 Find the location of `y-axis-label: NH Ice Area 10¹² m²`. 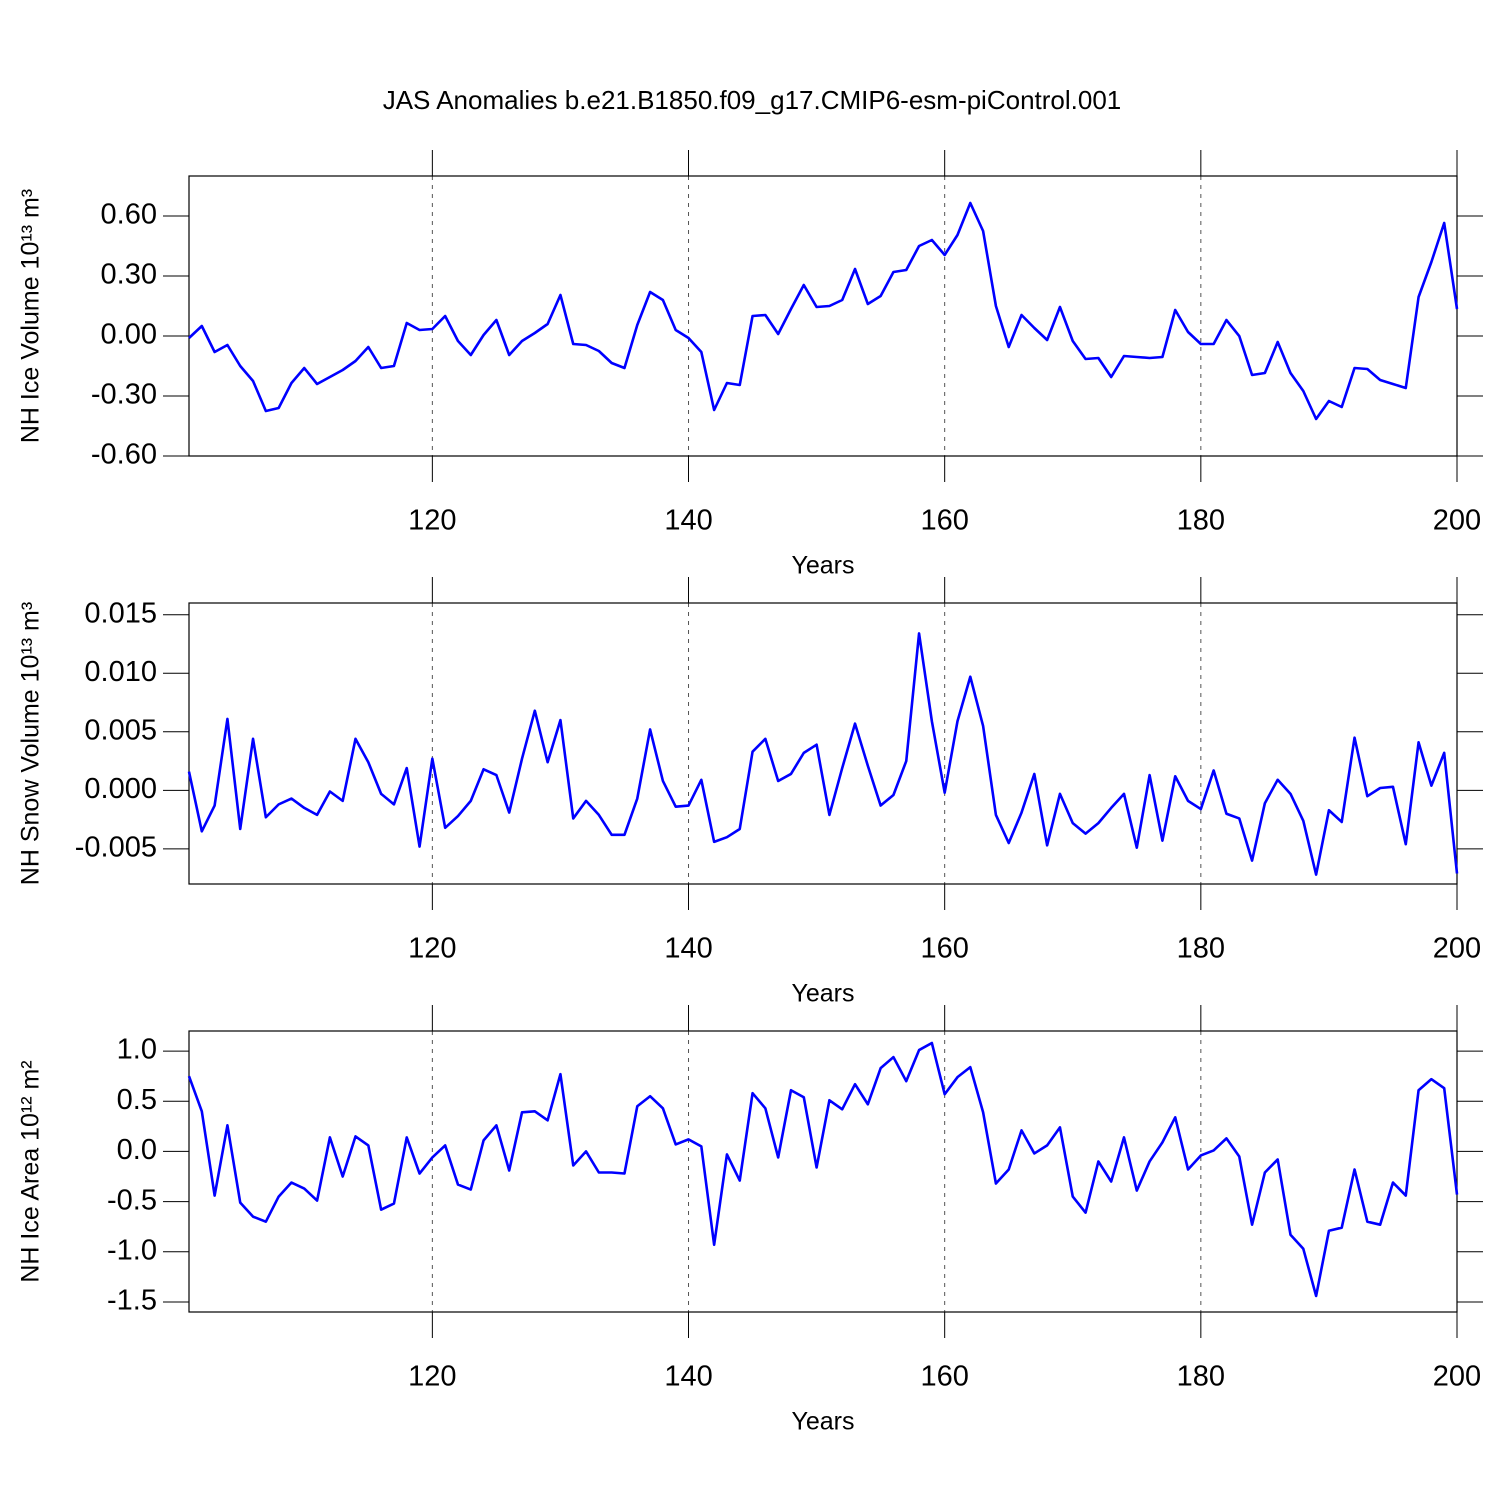

y-axis-label: NH Ice Area 10¹² m² is located at coordinates (31, 1171).